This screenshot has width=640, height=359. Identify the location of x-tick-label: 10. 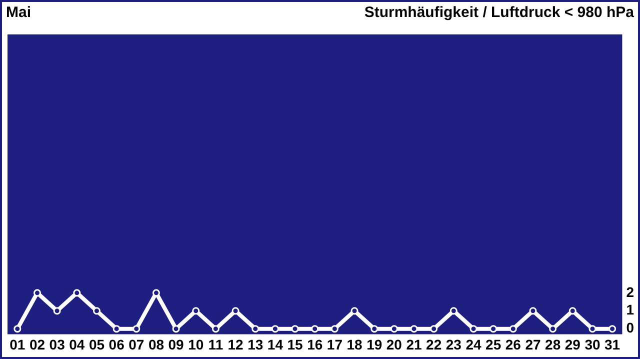
(196, 344).